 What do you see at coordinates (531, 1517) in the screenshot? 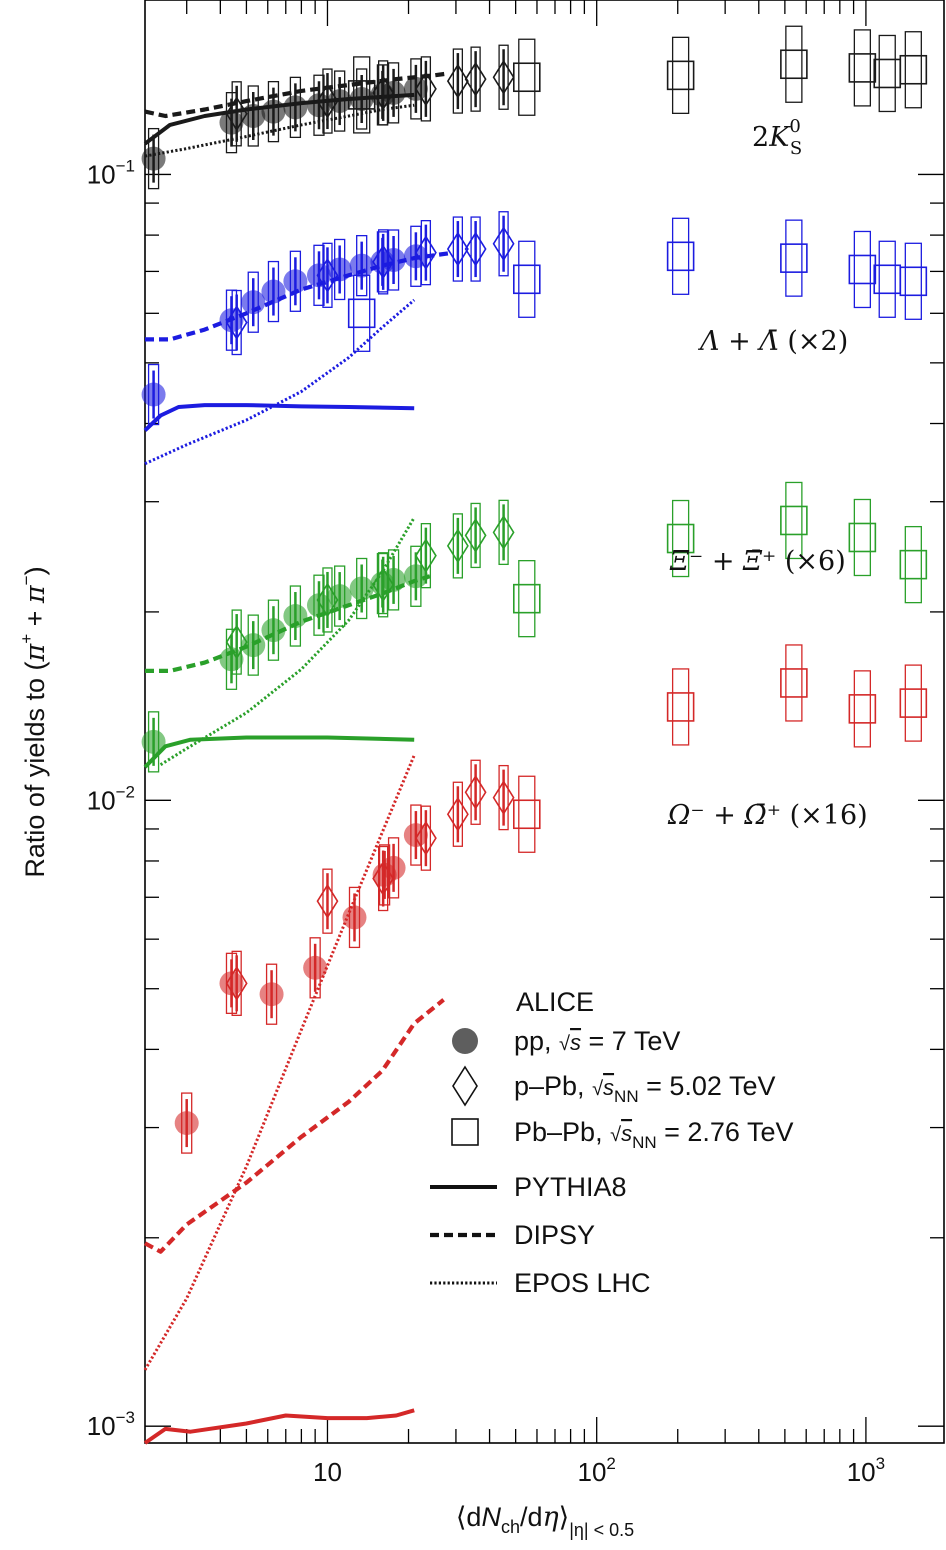
I see `xlabel-slash: /d` at bounding box center [531, 1517].